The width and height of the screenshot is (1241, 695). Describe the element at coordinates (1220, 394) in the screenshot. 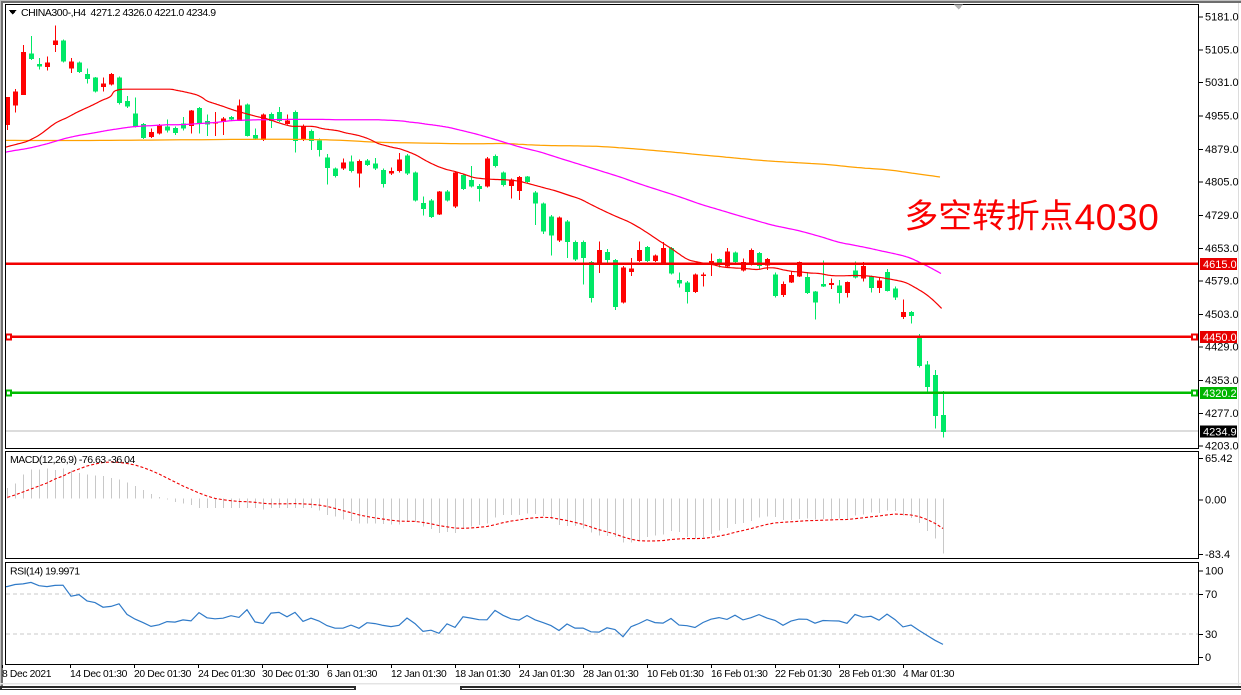

I see `svg-text: 4320.2` at that location.